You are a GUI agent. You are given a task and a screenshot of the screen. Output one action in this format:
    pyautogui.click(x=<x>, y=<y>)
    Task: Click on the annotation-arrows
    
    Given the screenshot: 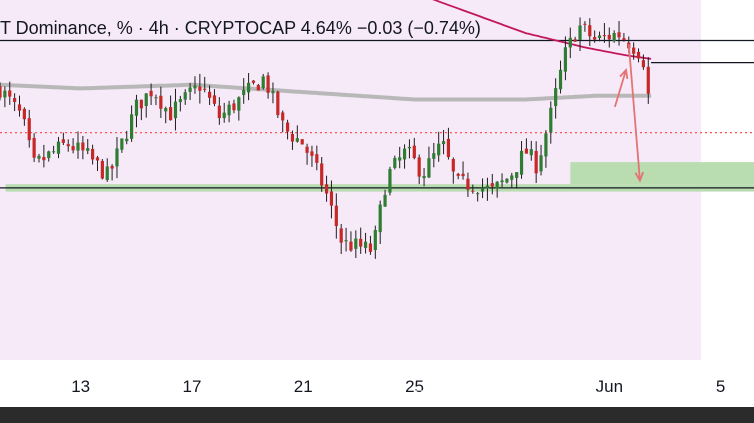 What is the action you would take?
    pyautogui.click(x=629, y=113)
    